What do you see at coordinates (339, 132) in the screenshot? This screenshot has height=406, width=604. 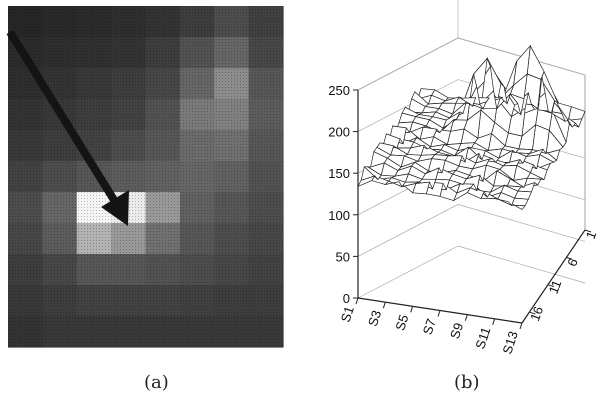 I see `z-tick-label: 200` at bounding box center [339, 132].